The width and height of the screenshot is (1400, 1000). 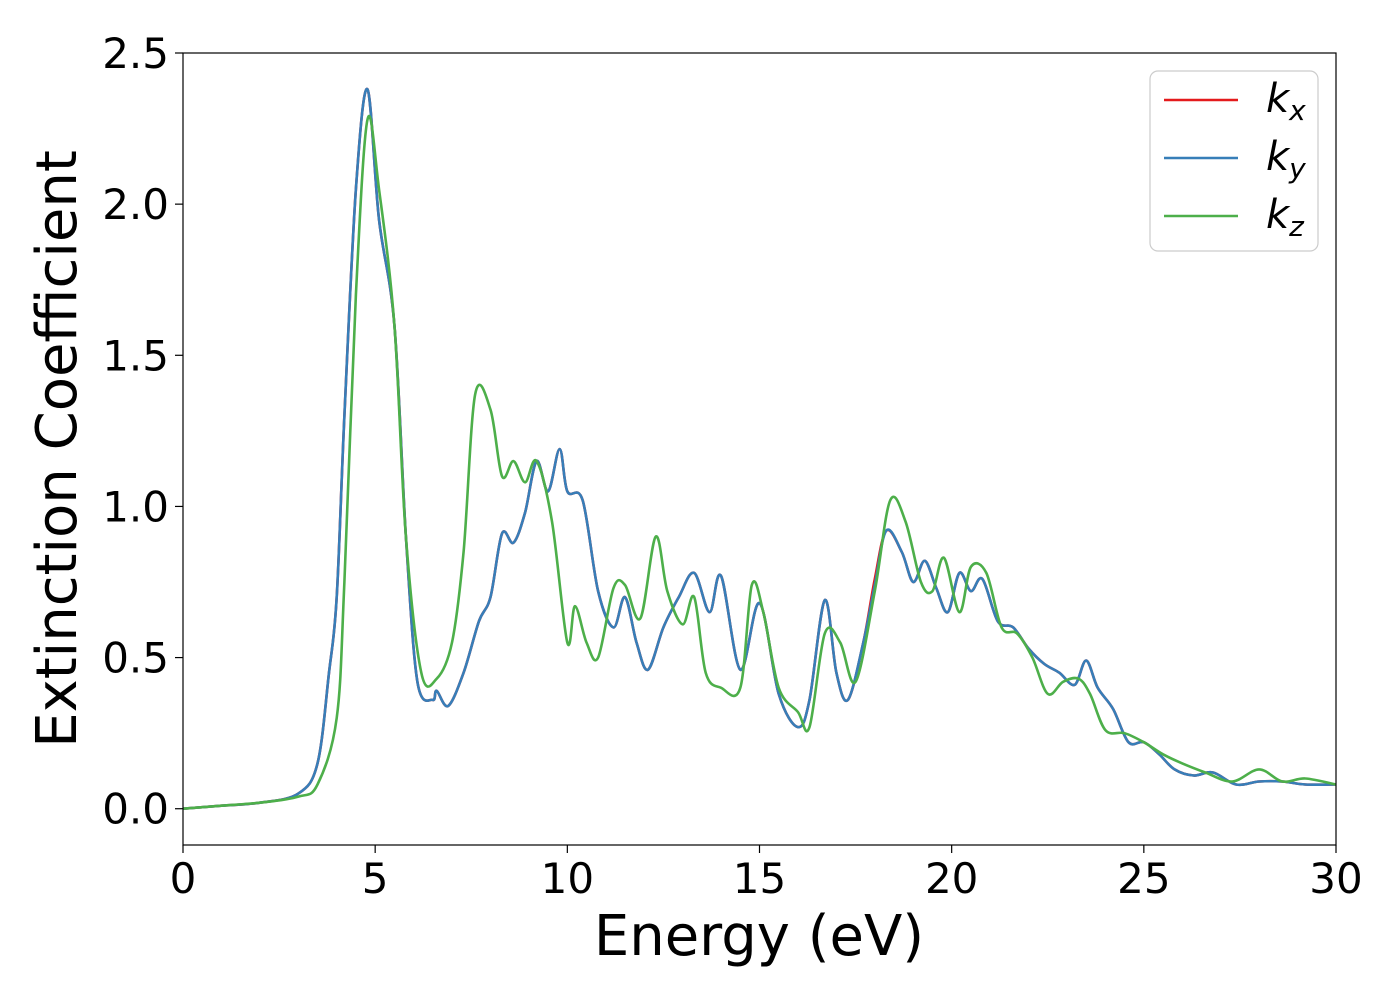 What do you see at coordinates (375, 878) in the screenshot?
I see `x-tick-label: 5` at bounding box center [375, 878].